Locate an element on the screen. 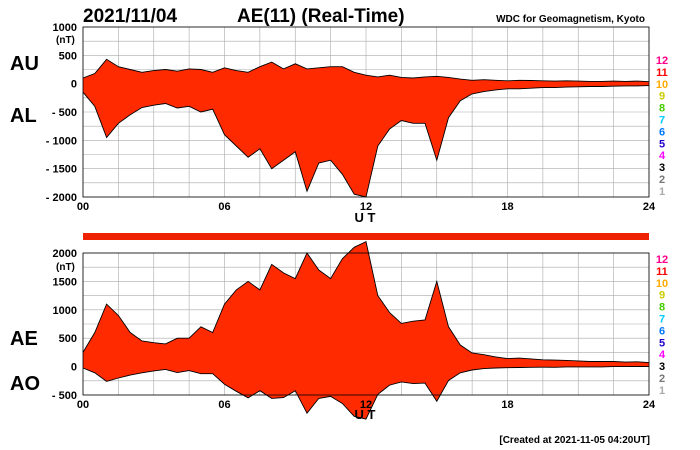  ao-label: AO is located at coordinates (25, 384).